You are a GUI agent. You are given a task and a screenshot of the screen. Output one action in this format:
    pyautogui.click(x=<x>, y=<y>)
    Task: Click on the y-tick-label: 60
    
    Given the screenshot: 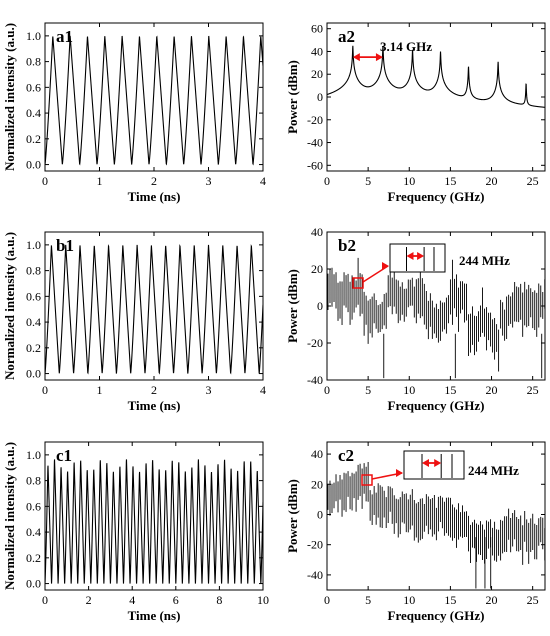 What is the action you would take?
    pyautogui.click(x=317, y=29)
    